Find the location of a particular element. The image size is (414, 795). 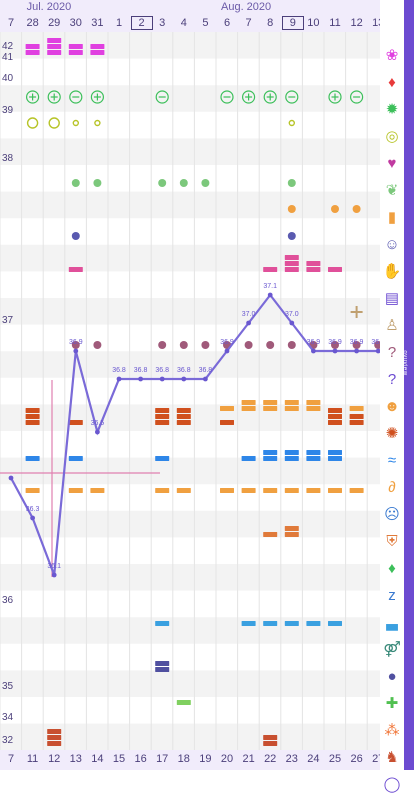

footer-day: 22 is located at coordinates (270, 759).